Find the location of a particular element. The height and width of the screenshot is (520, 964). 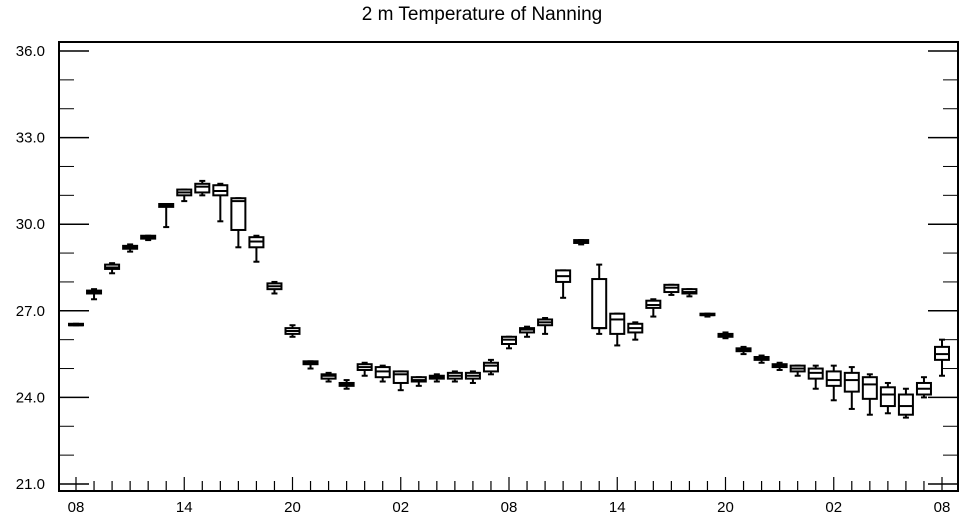

y-tick-label: 27.0 is located at coordinates (30, 311).